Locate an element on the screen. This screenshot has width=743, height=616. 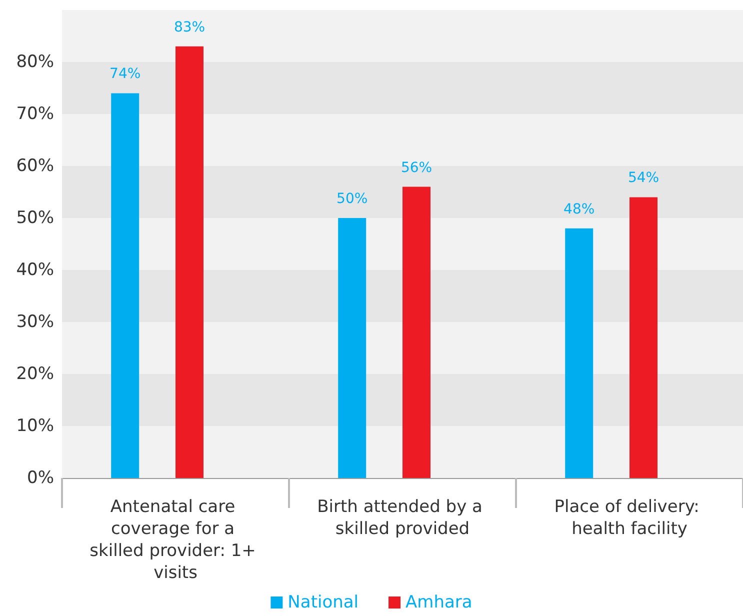
x-tick-label: Birth attended by a skilled provided is located at coordinates (402, 518).